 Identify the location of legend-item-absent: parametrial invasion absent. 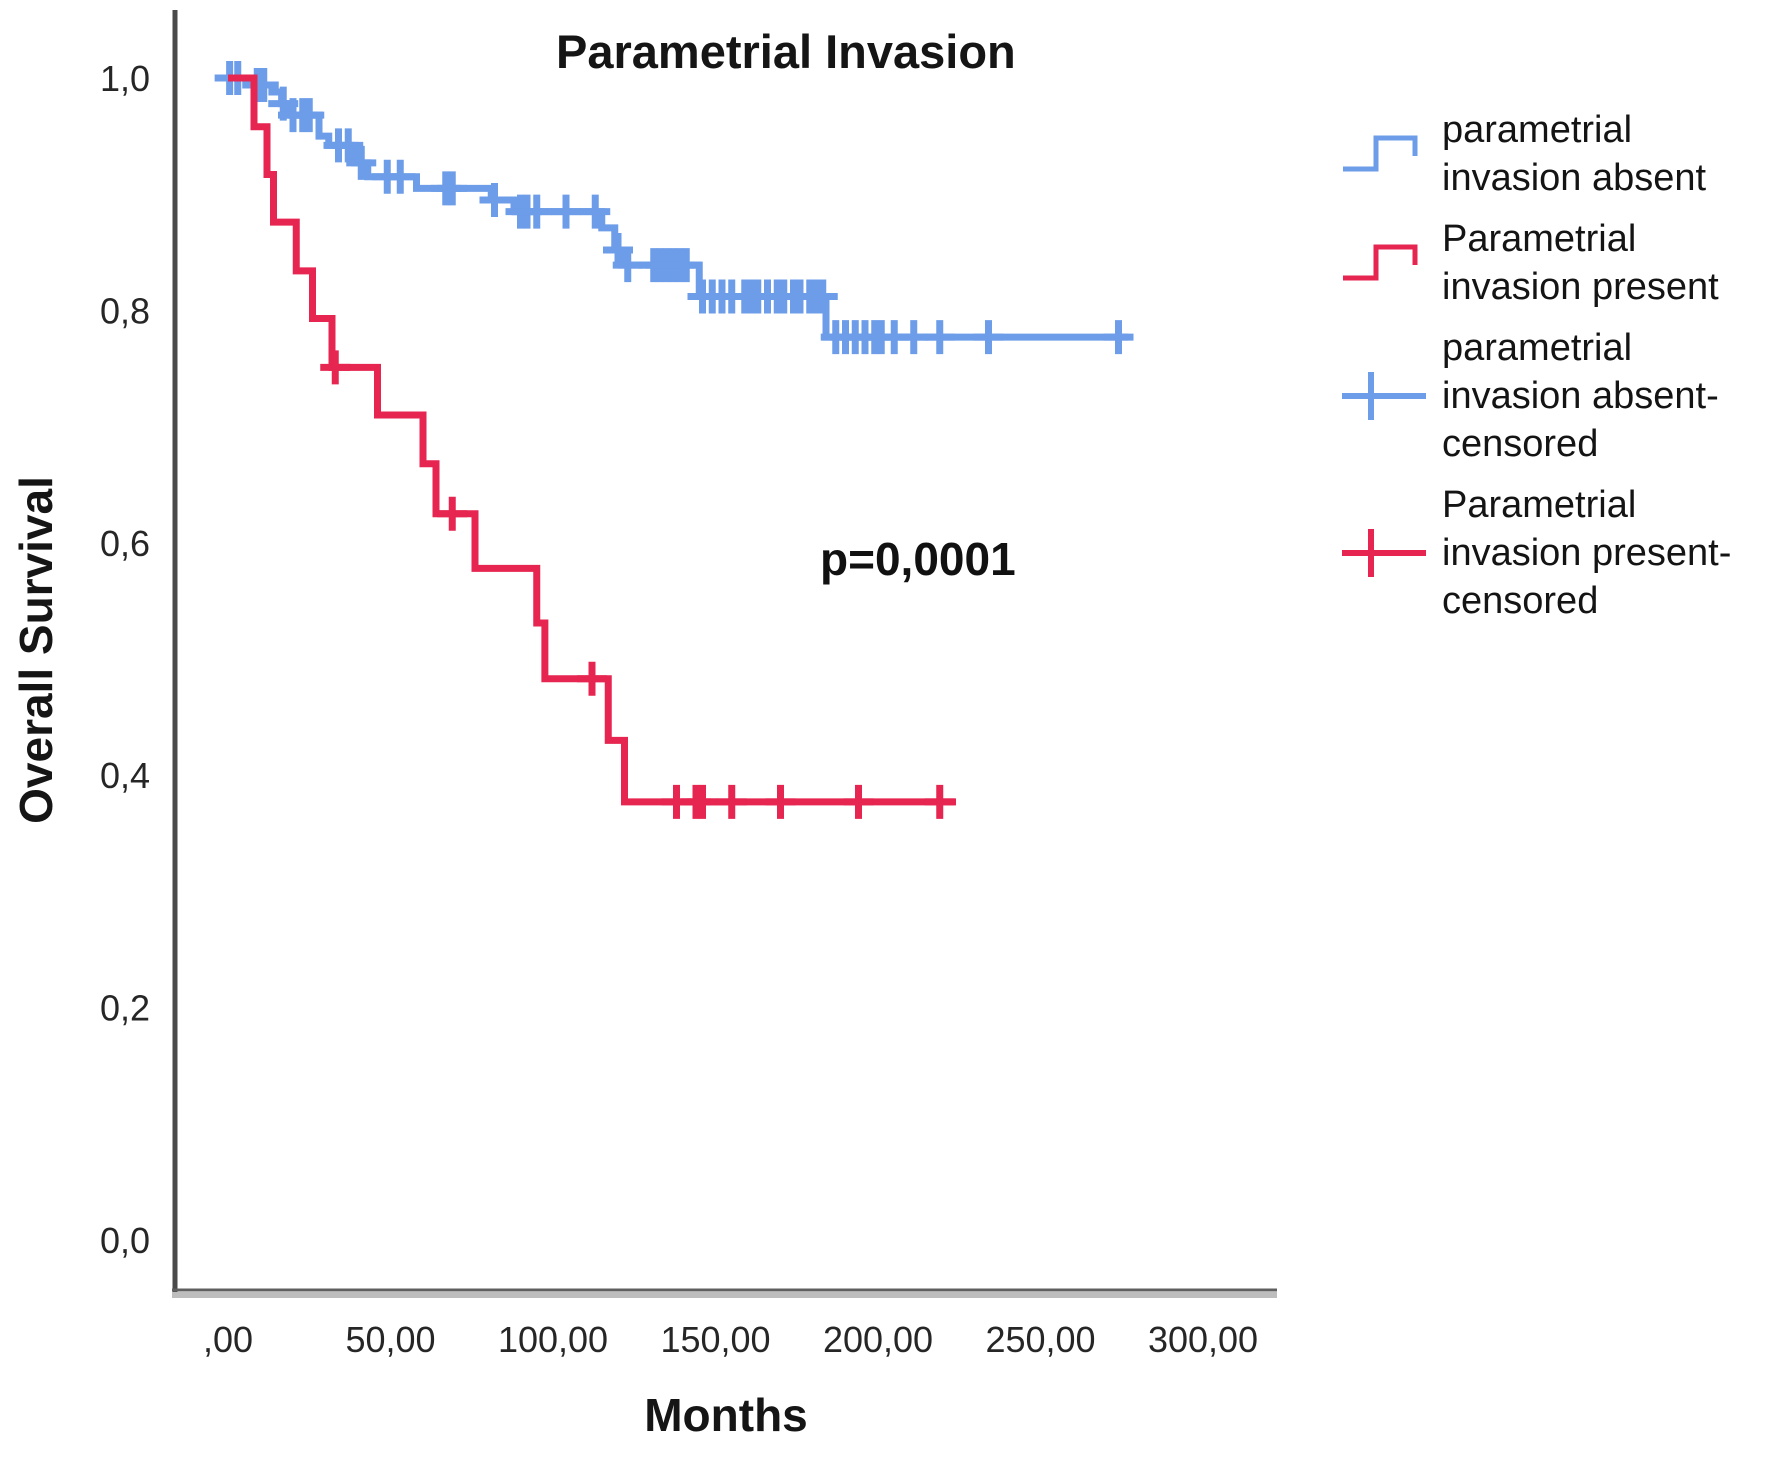
(1554, 154).